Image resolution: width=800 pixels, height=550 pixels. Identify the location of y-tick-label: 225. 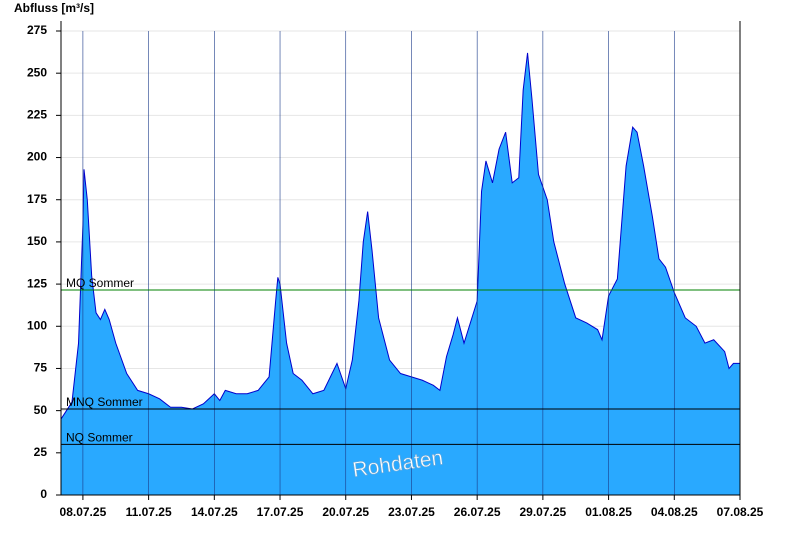
(37, 115).